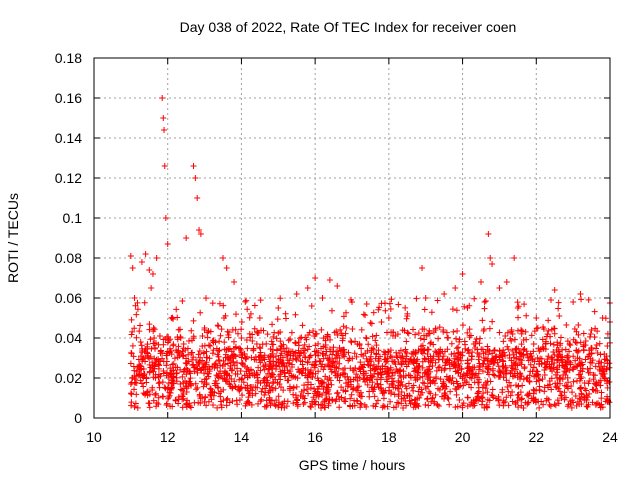  What do you see at coordinates (463, 437) in the screenshot?
I see `x-tick-label: 20` at bounding box center [463, 437].